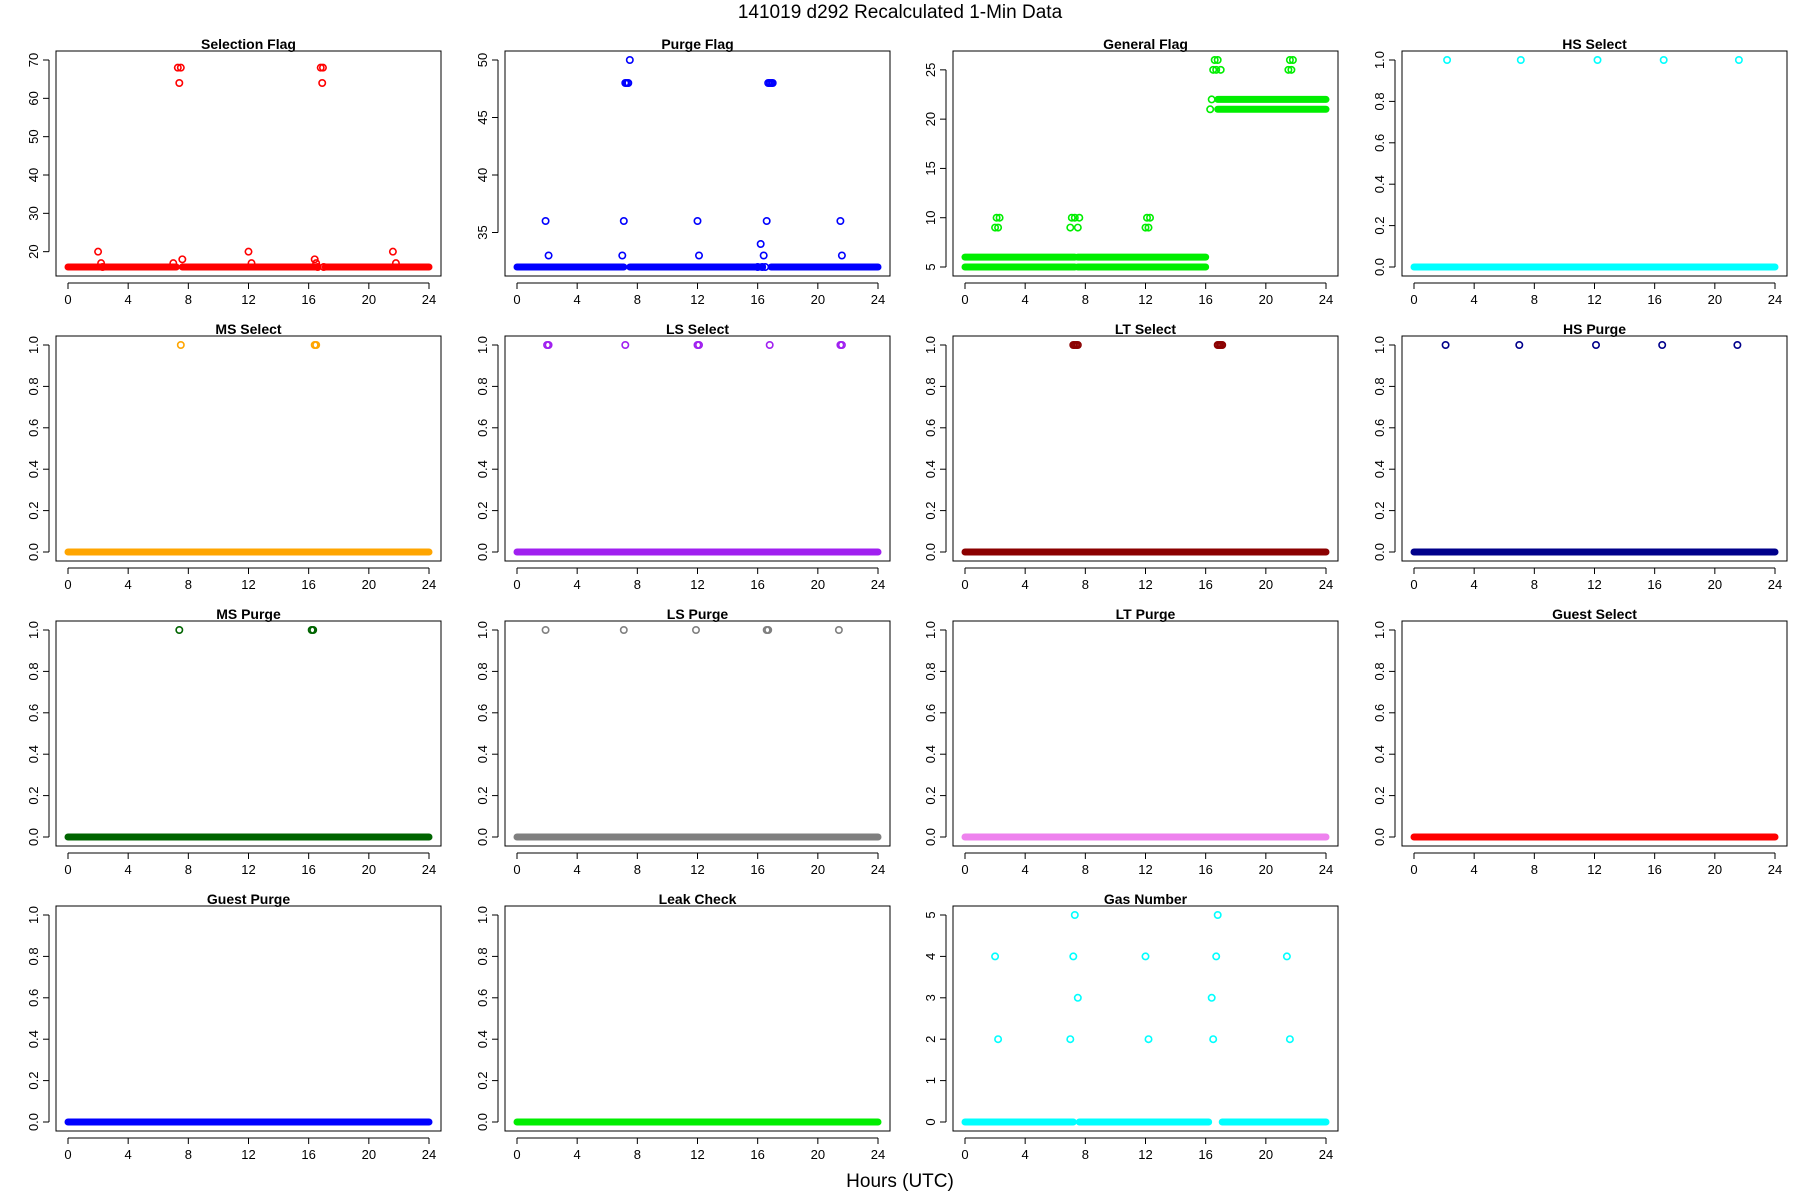  I want to click on panel-title: General Flag, so click(1145, 44).